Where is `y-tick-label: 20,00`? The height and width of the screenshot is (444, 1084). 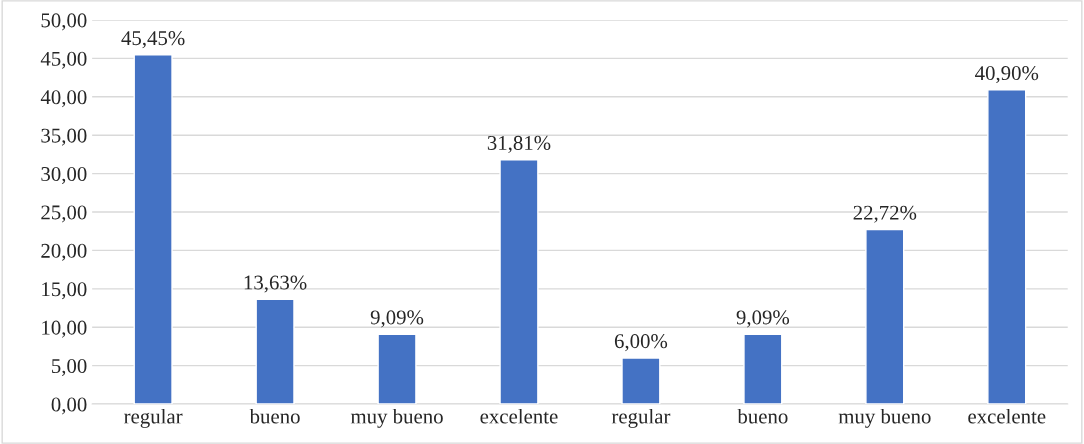 y-tick-label: 20,00 is located at coordinates (64, 252).